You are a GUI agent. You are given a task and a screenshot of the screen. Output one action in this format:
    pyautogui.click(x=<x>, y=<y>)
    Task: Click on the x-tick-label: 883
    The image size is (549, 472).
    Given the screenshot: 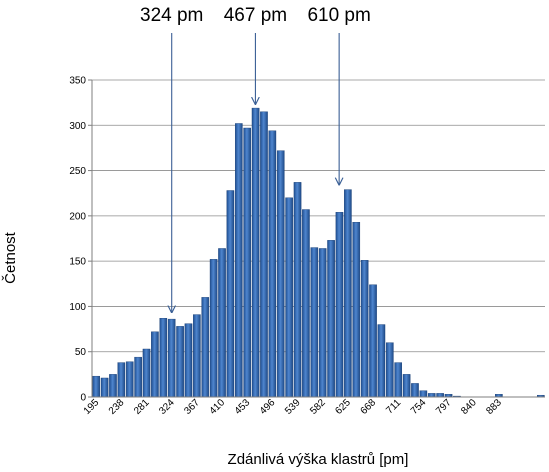 What is the action you would take?
    pyautogui.click(x=494, y=407)
    